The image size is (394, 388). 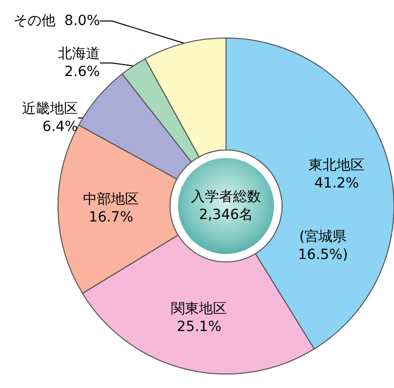 What do you see at coordinates (79, 54) in the screenshot?
I see `slice-label: 北海道` at bounding box center [79, 54].